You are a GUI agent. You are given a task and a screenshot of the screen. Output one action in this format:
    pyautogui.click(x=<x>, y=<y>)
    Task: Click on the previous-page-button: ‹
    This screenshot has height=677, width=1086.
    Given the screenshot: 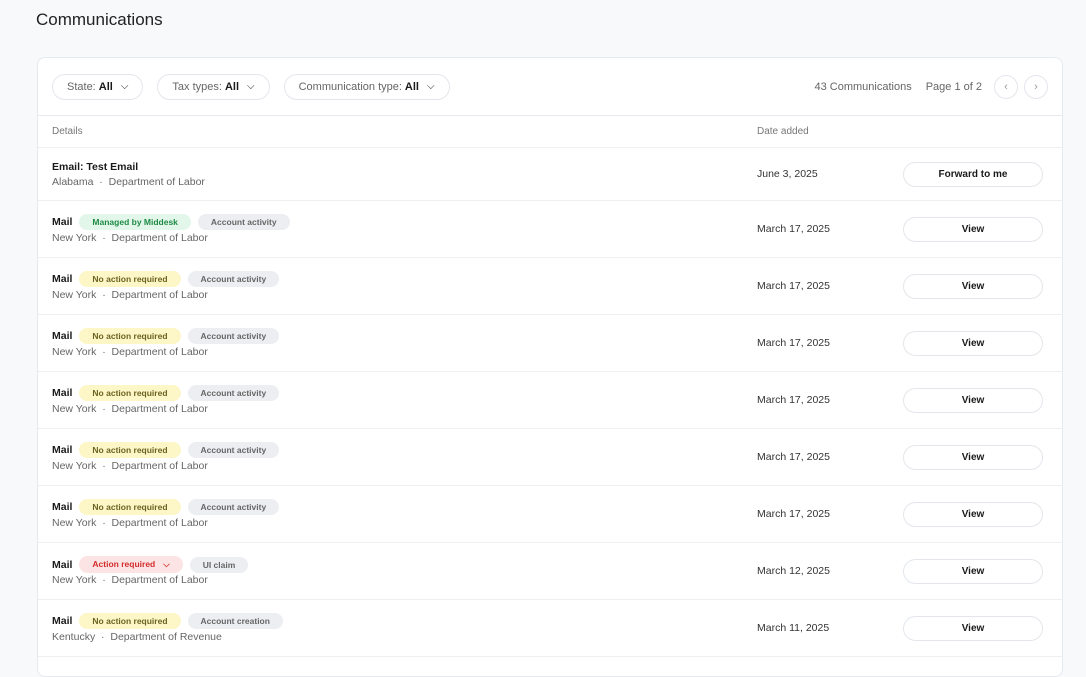 What is the action you would take?
    pyautogui.click(x=1006, y=87)
    